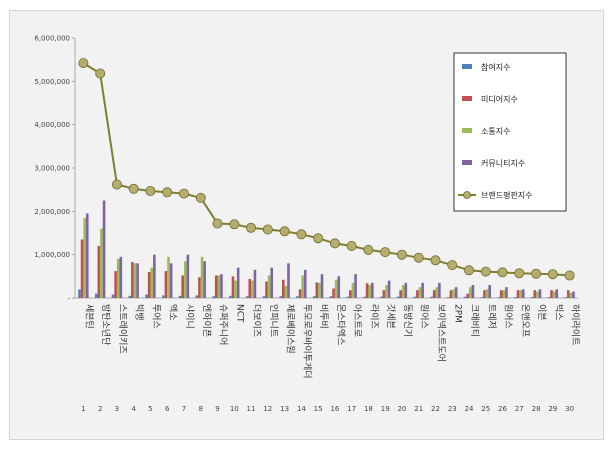 This screenshot has width=615, height=451. I want to click on x-category-label: 엑소, so click(173, 312).